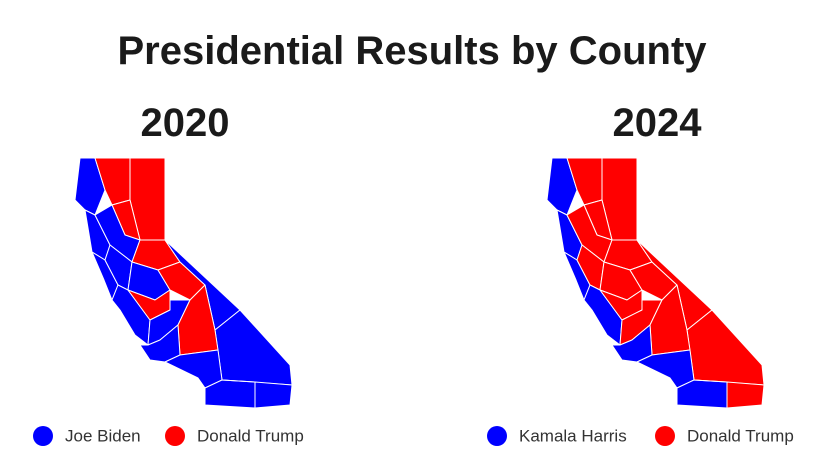 The image size is (820, 462). I want to click on legend-label: Joe Biden, so click(103, 435).